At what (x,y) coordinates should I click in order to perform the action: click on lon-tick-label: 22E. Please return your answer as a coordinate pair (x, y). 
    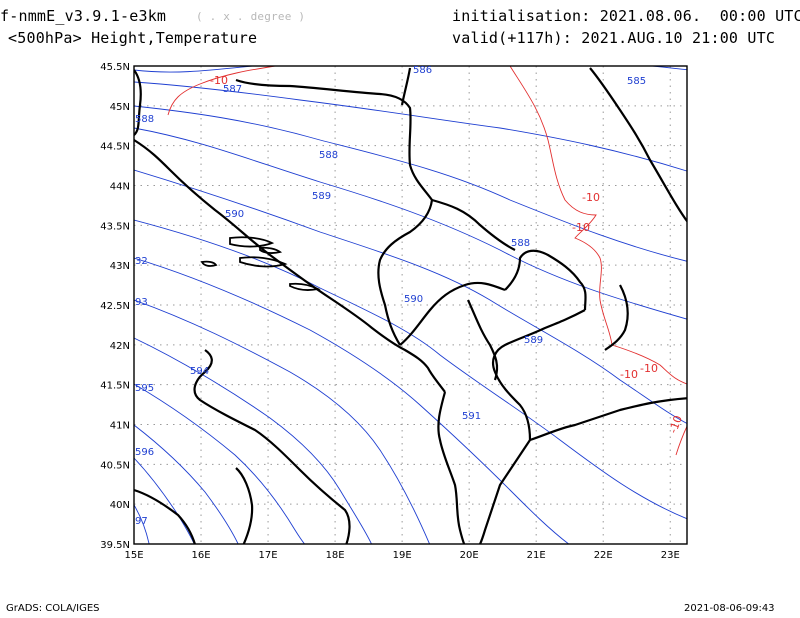
    Looking at the image, I should click on (603, 555).